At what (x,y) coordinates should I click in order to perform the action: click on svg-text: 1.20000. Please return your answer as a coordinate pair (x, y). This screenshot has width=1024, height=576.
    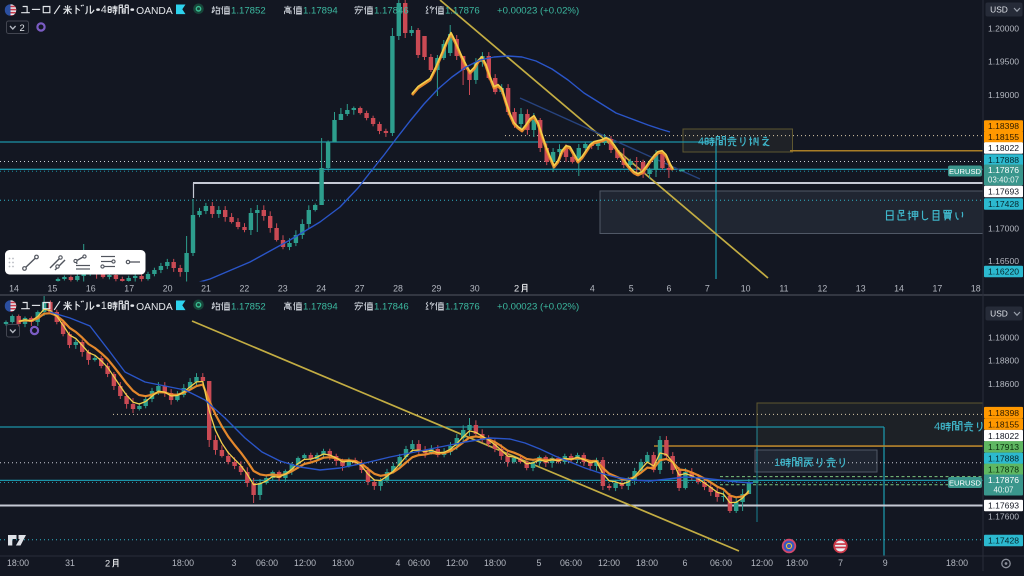
    Looking at the image, I should click on (1003, 29).